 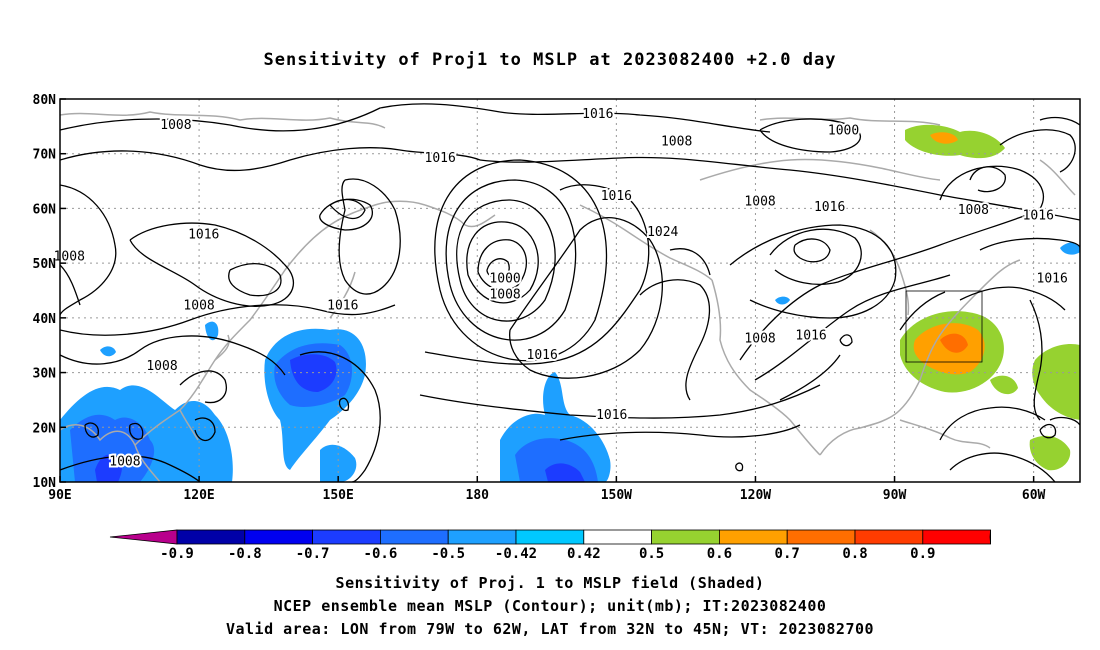 I want to click on lat-tick-label: 50N, so click(x=45, y=264).